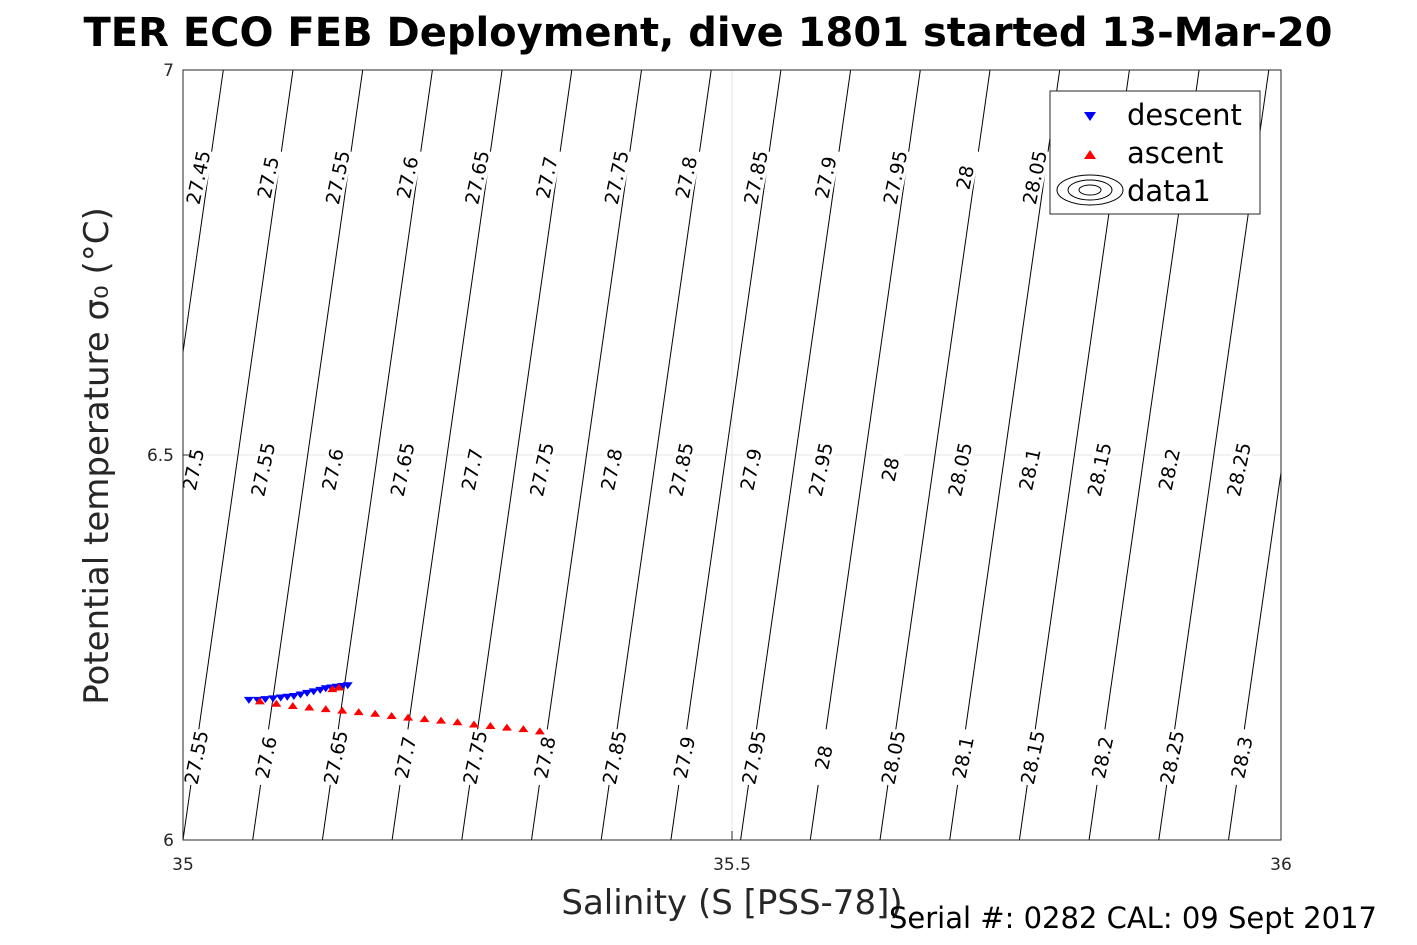 The image size is (1417, 945). I want to click on x-tick-label: 35, so click(183, 865).